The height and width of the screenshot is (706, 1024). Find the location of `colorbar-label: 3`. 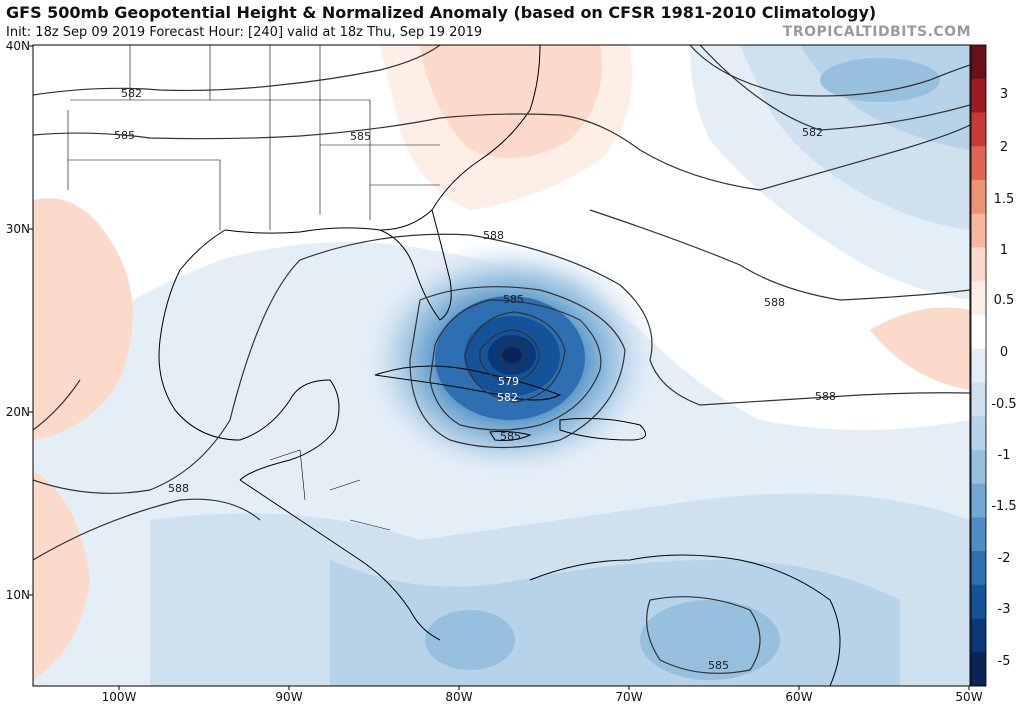

colorbar-label: 3 is located at coordinates (1004, 94).